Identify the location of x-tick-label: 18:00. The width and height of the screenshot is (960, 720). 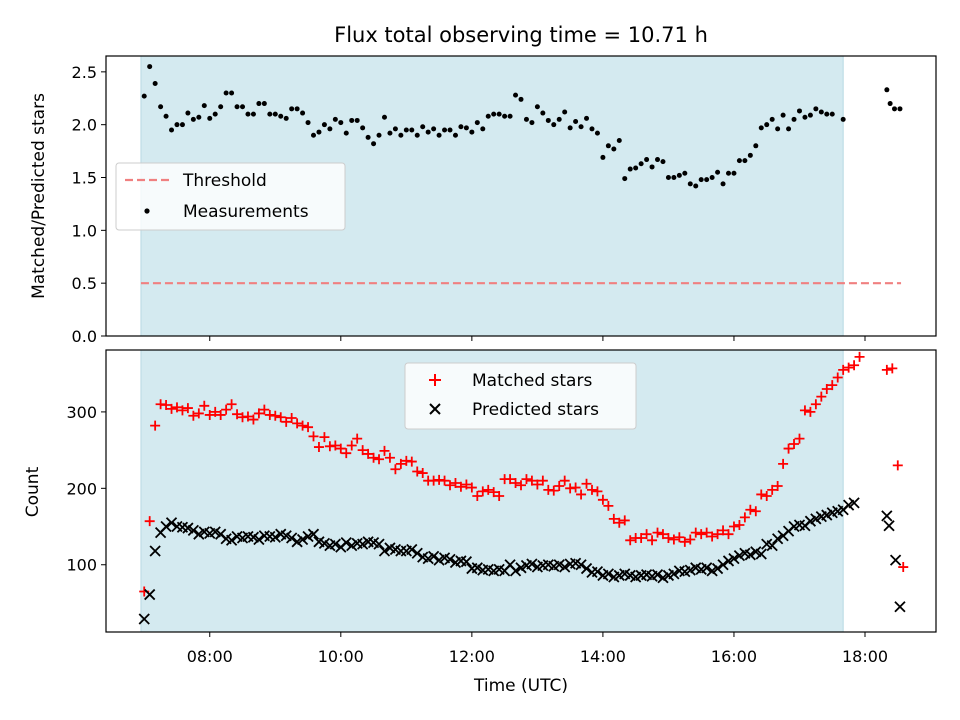
(865, 656).